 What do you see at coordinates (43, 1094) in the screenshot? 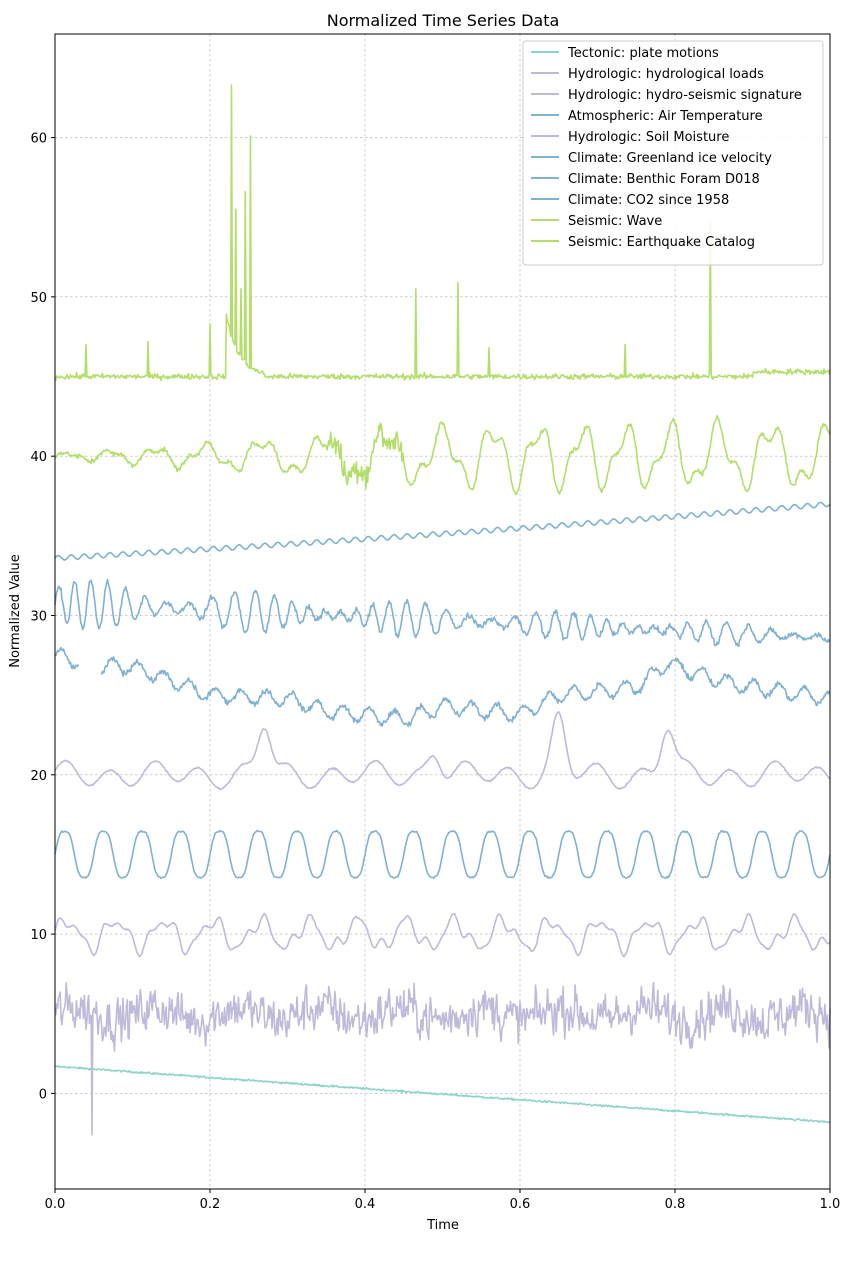
I see `y-tick-label: 0` at bounding box center [43, 1094].